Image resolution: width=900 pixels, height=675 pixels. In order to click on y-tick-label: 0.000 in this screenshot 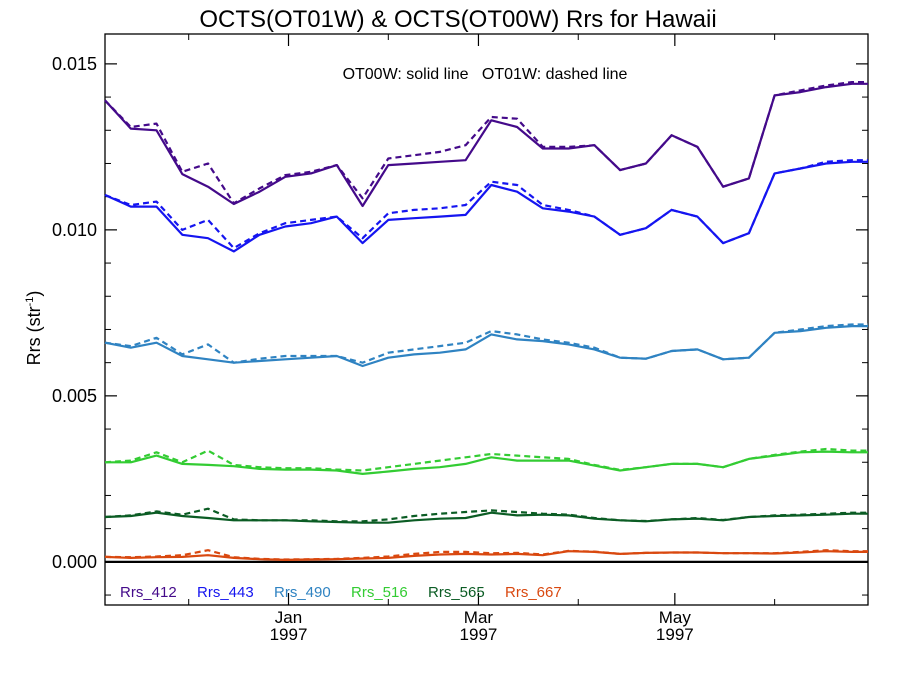, I will do `click(74, 562)`.